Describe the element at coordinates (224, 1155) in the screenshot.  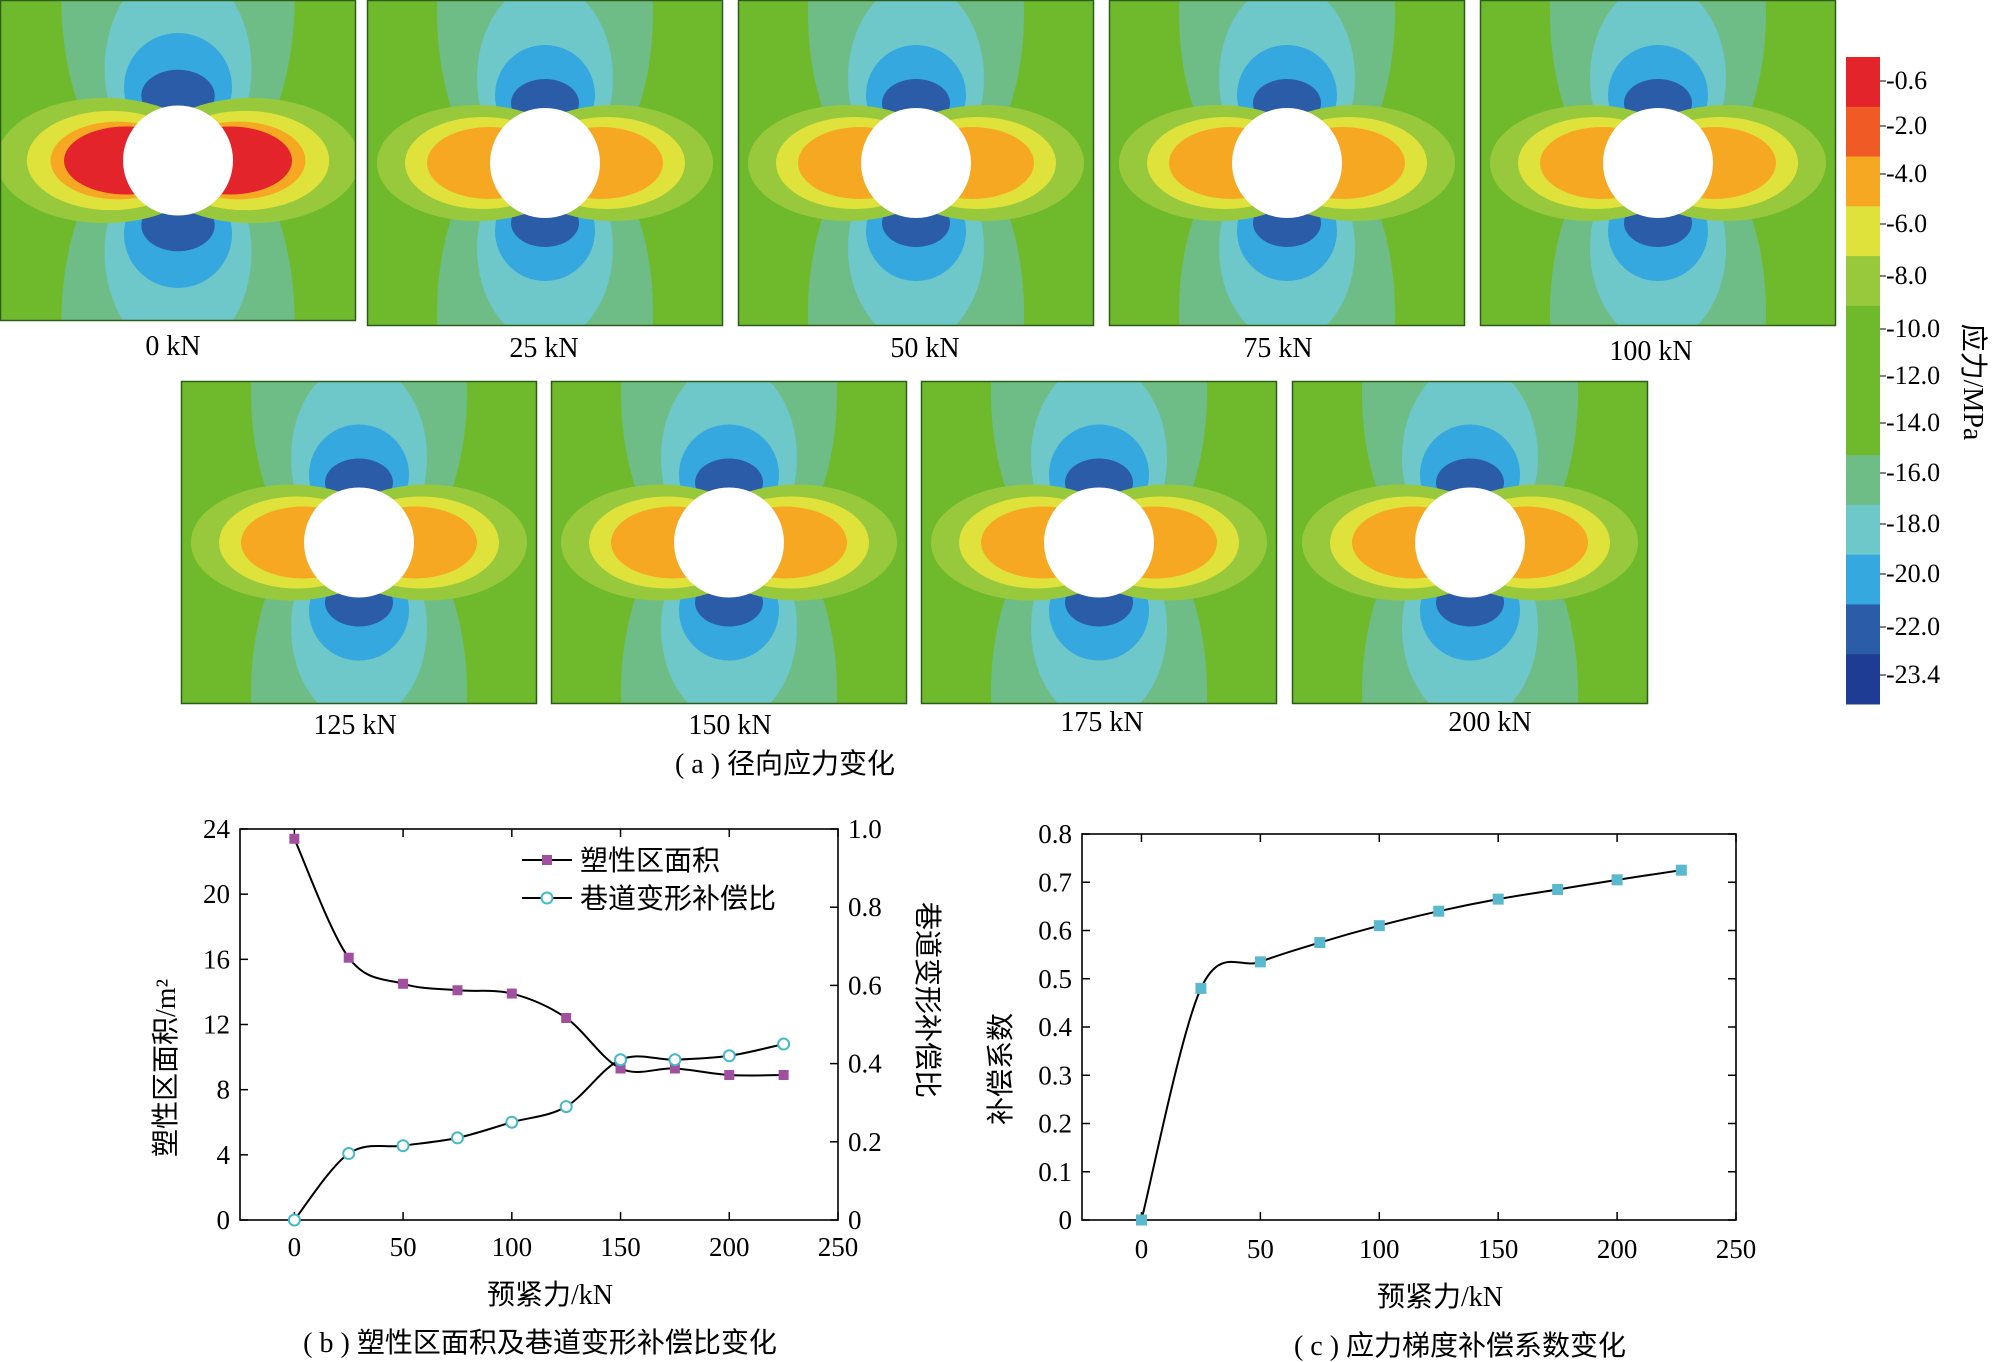
I see `y-tick-label-left: 4` at that location.